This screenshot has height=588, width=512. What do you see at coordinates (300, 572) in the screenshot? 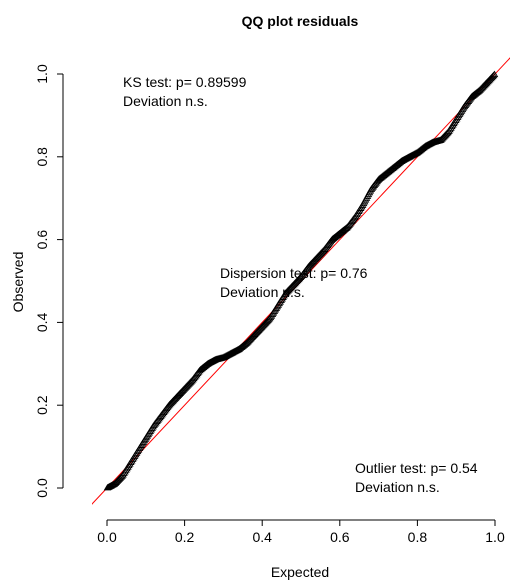
I see `x-axis-label: Expected` at bounding box center [300, 572].